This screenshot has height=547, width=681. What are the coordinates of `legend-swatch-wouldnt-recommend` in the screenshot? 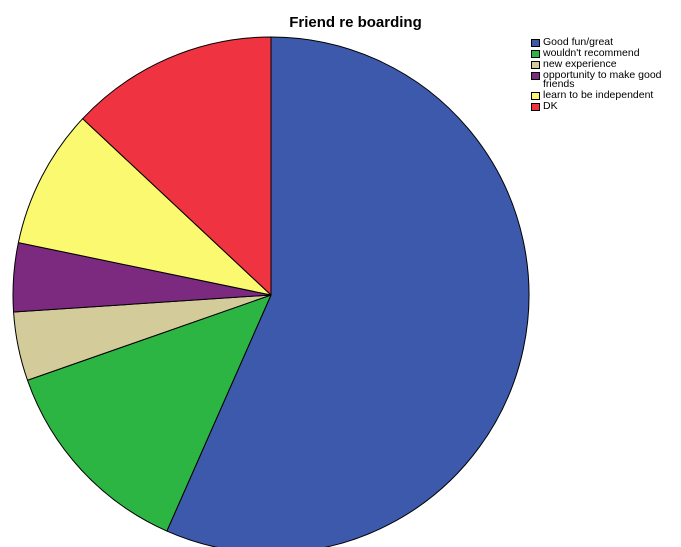 It's located at (535, 53).